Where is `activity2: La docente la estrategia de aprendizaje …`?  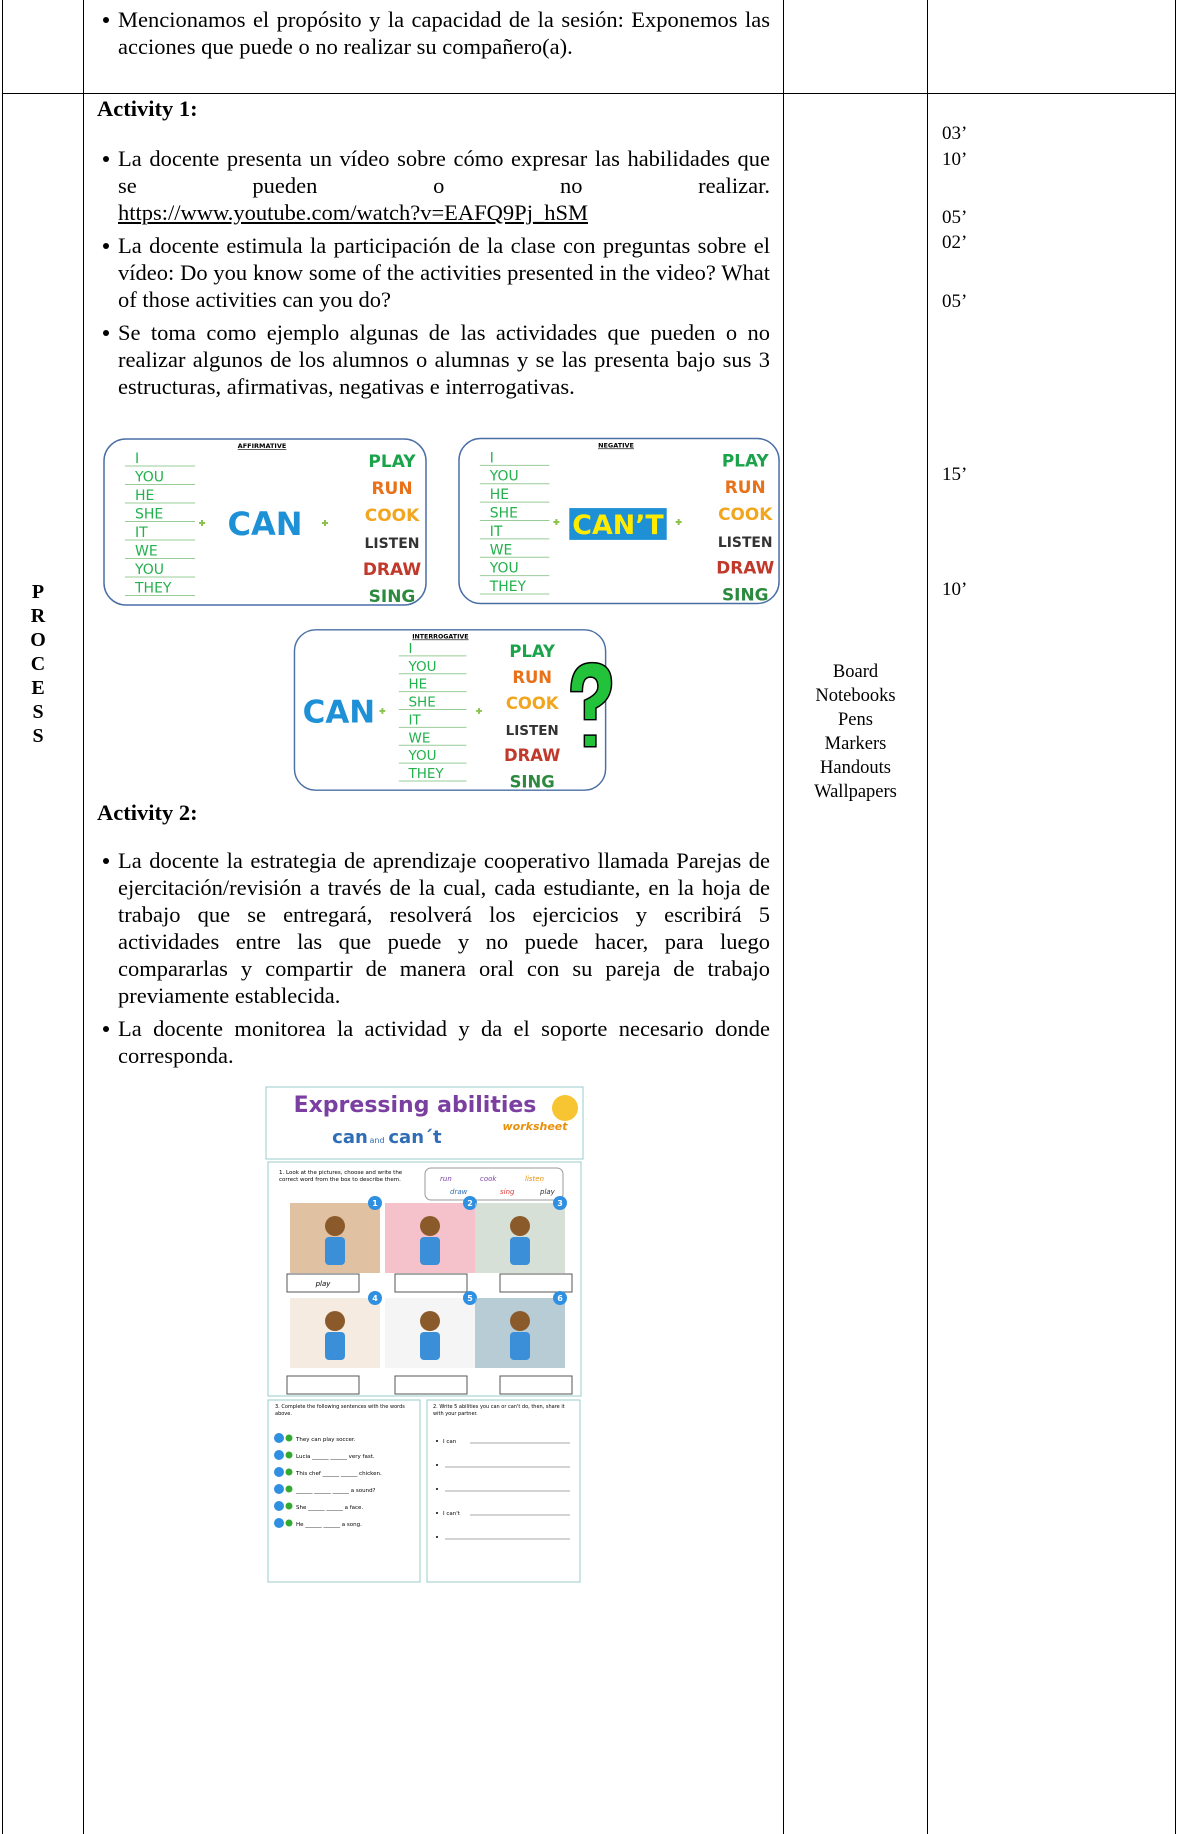 activity2: La docente la estrategia de aprendizaje … is located at coordinates (436, 961).